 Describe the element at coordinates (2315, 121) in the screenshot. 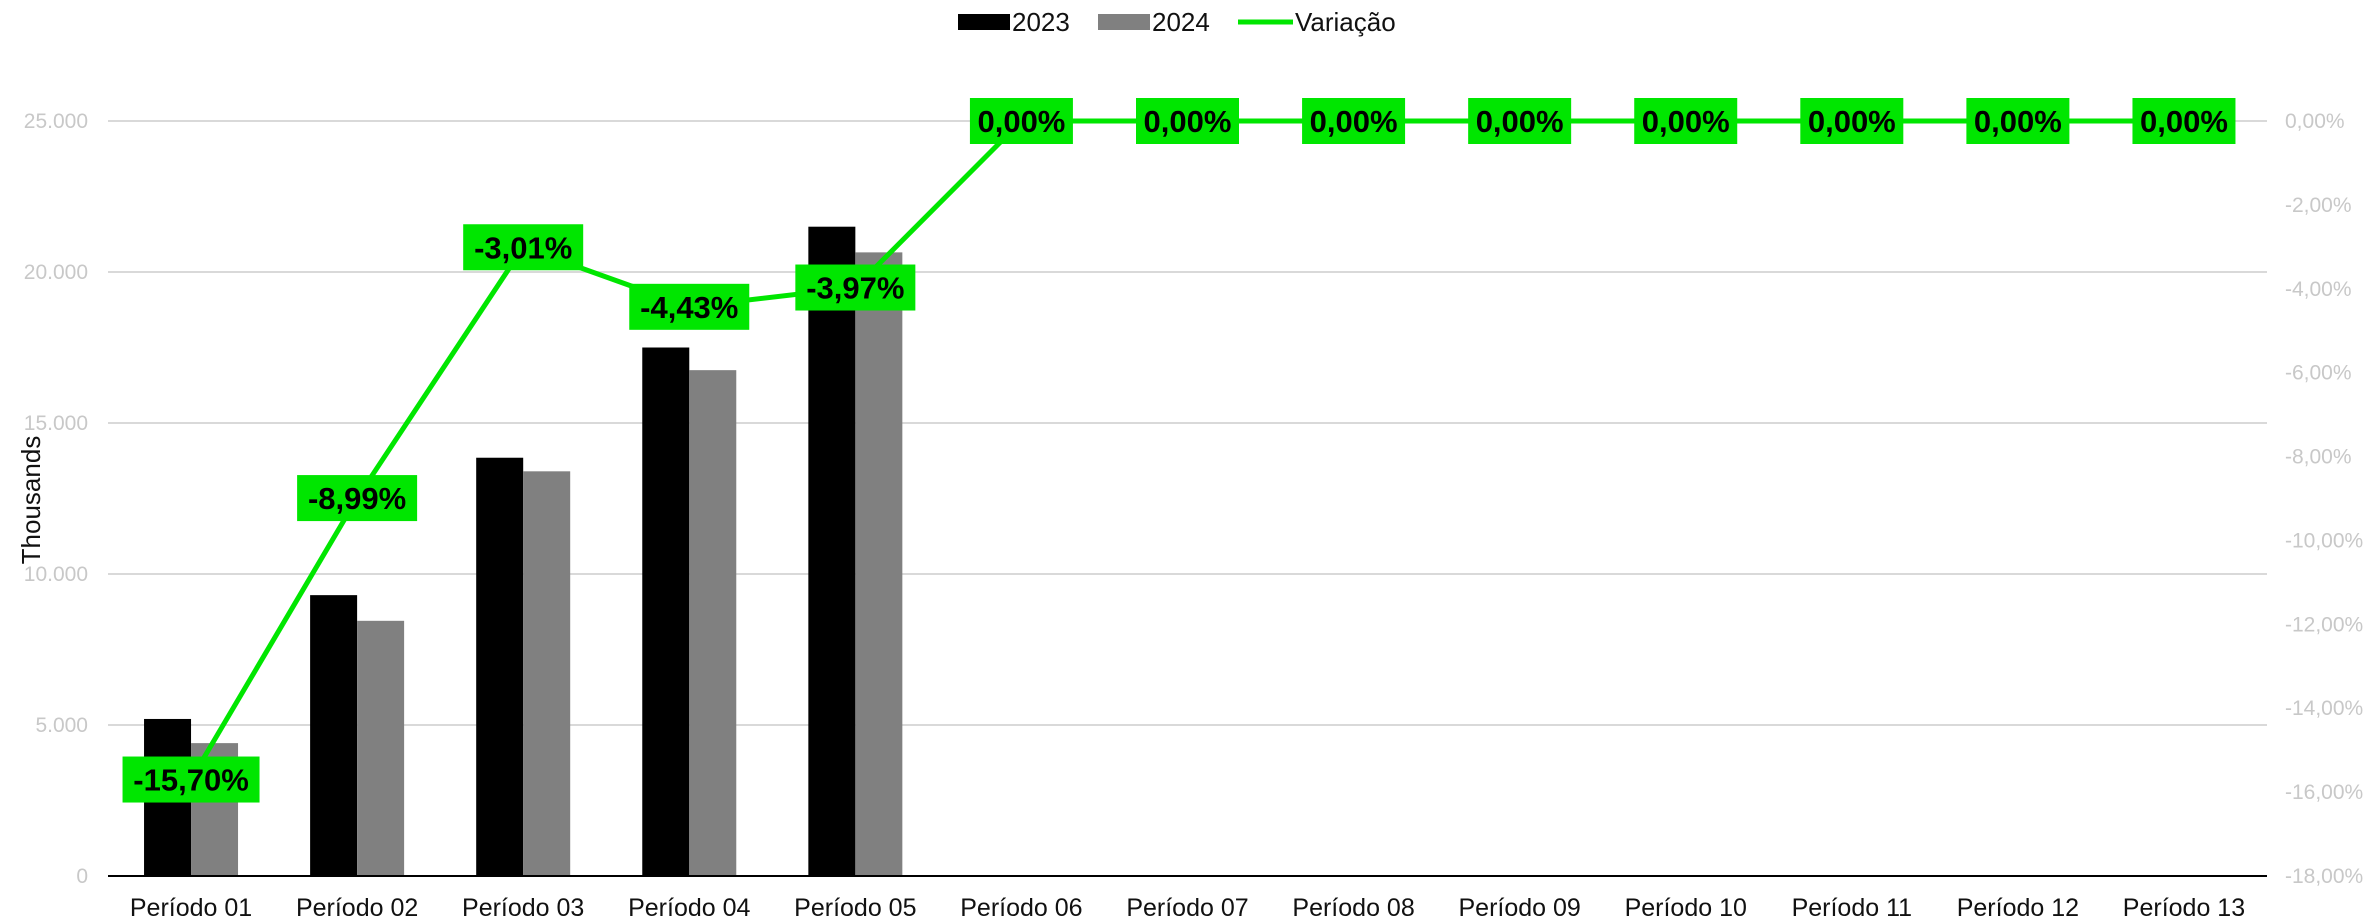

I see `right-tick-label: 0,00%` at that location.